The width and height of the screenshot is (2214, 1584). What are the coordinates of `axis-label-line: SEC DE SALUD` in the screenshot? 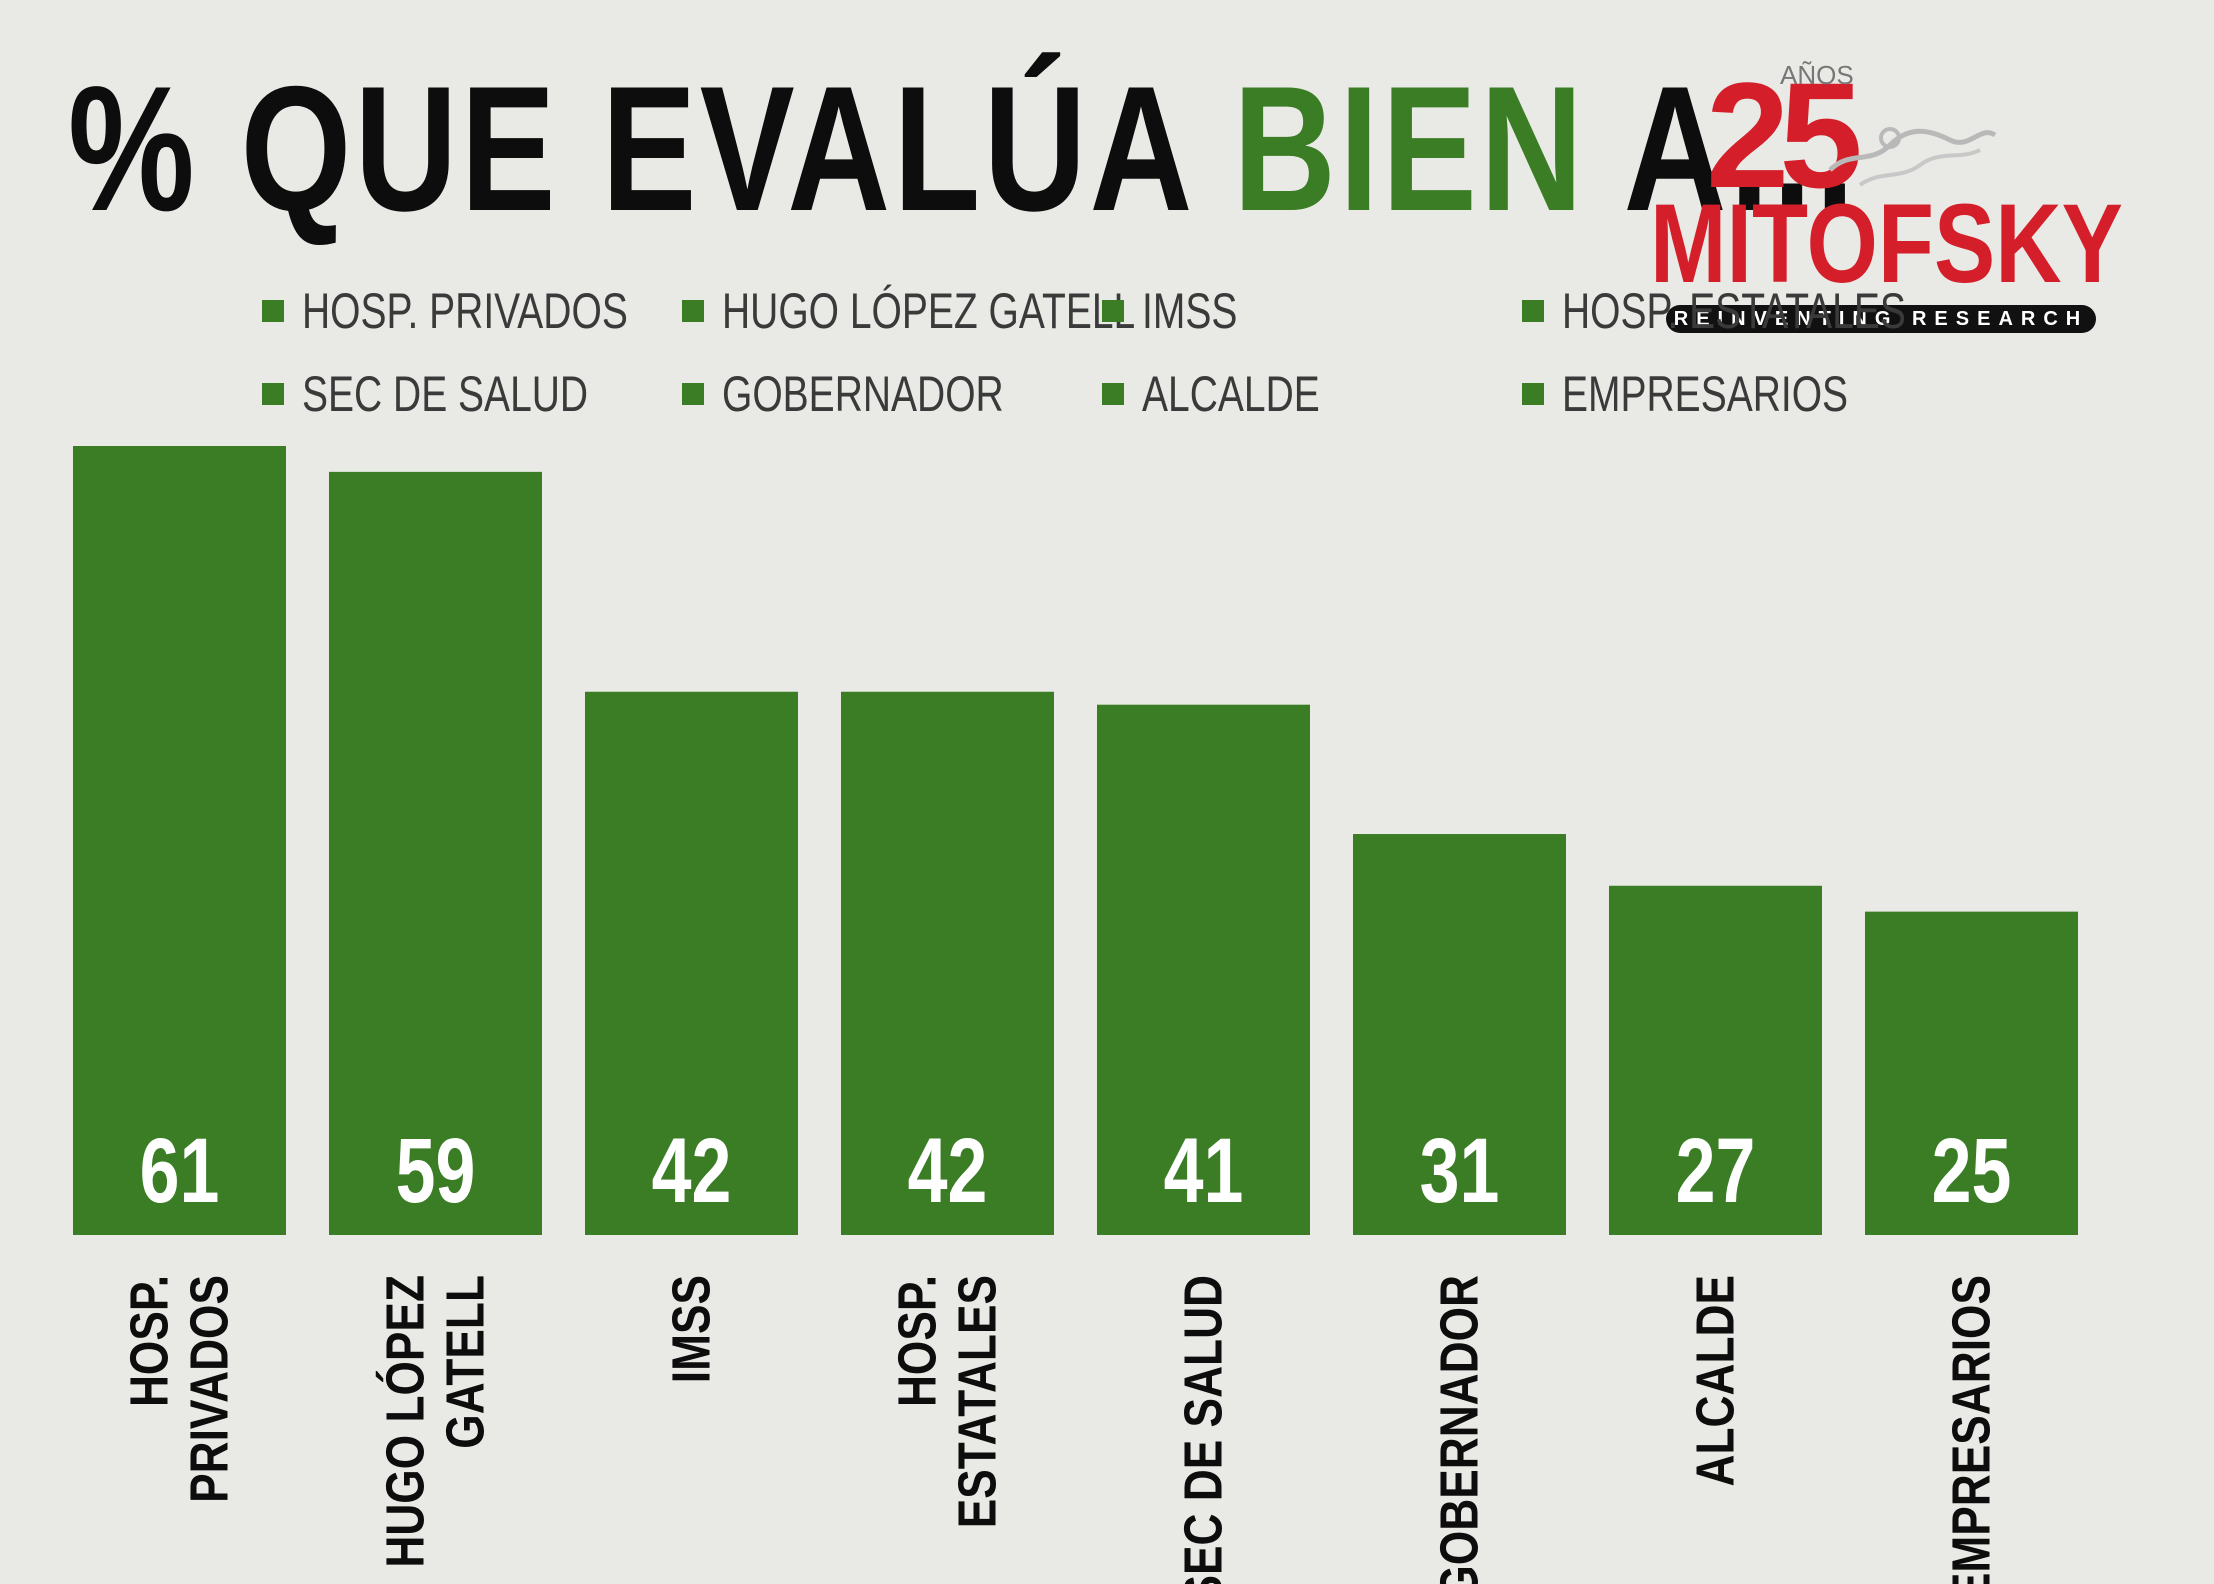 It's located at (1203, 1429).